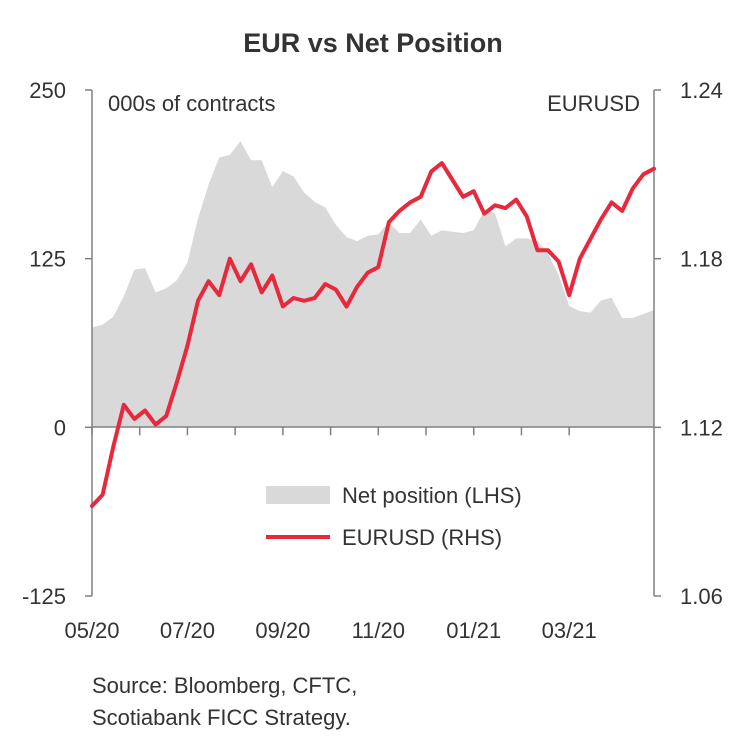 Image resolution: width=746 pixels, height=738 pixels. Describe the element at coordinates (473, 630) in the screenshot. I see `x-axis-tick-label: 01/21` at that location.